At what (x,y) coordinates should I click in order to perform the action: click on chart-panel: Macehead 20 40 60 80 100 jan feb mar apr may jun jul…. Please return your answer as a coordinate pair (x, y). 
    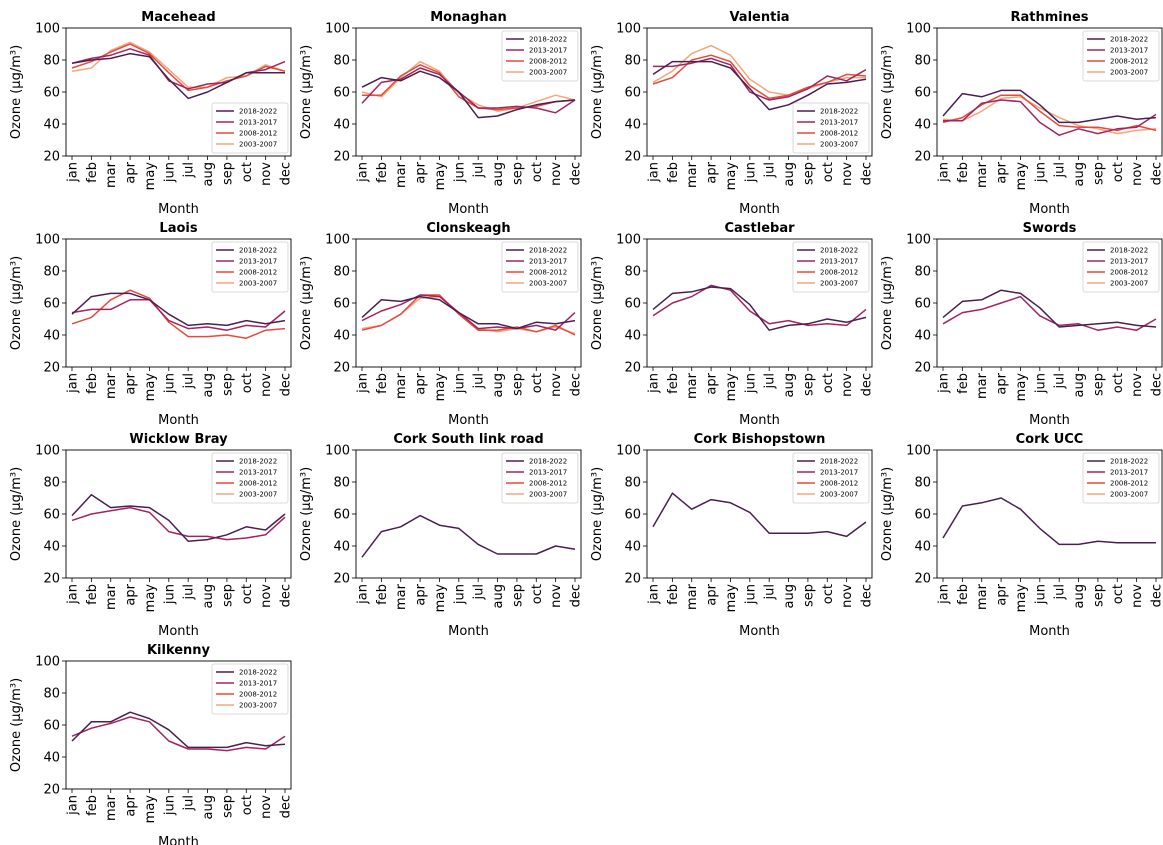
    Looking at the image, I should click on (151, 113).